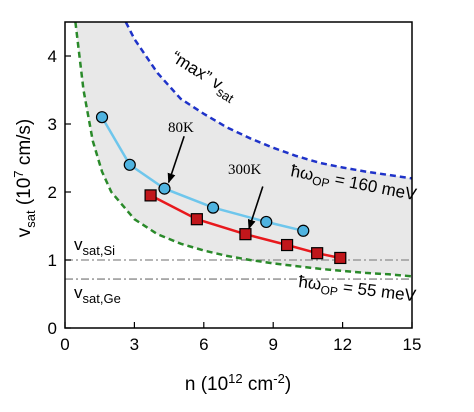 This screenshot has height=412, width=474. What do you see at coordinates (258, 384) in the screenshot?
I see `x-axis-title-unit: cm` at bounding box center [258, 384].